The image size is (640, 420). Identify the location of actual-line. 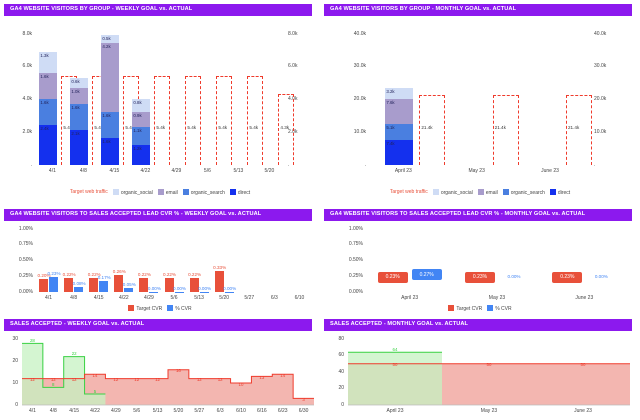
(64, 368).